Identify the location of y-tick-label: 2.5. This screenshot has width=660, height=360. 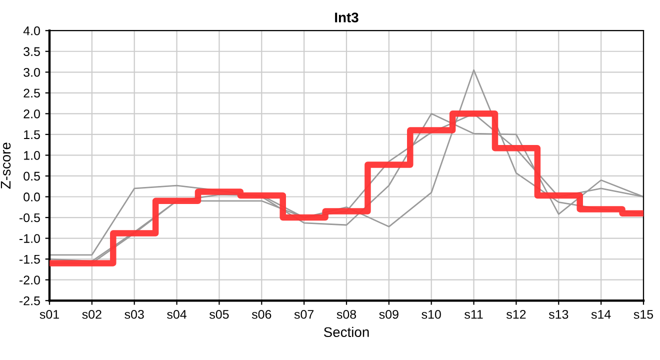
(32, 93).